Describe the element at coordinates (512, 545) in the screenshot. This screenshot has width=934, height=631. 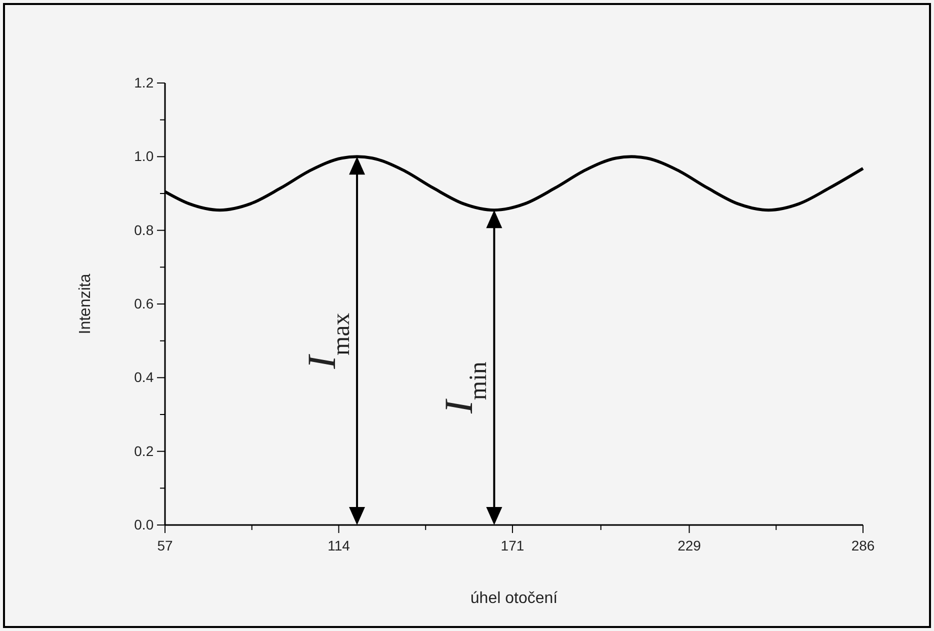
I see `x-tick-label: 171` at that location.